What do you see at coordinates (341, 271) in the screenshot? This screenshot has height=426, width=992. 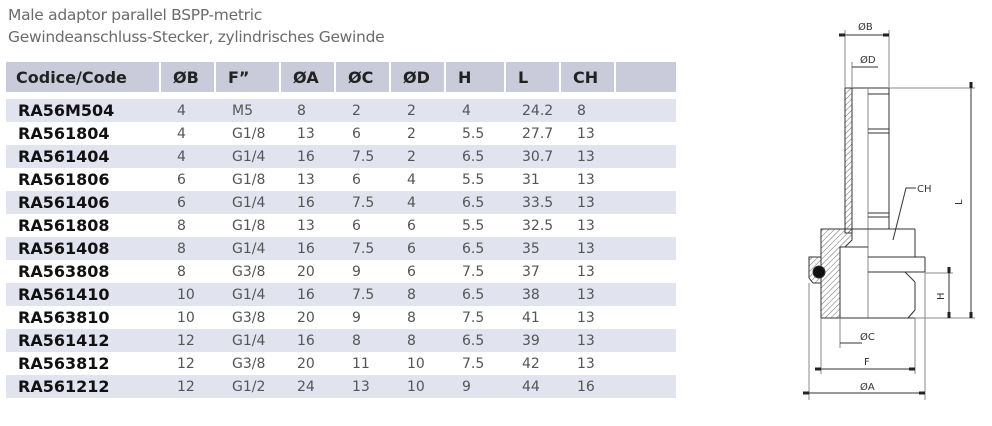 I see `table-row: RA563808 8 G3/8 20 9 6 7.5 37 13` at bounding box center [341, 271].